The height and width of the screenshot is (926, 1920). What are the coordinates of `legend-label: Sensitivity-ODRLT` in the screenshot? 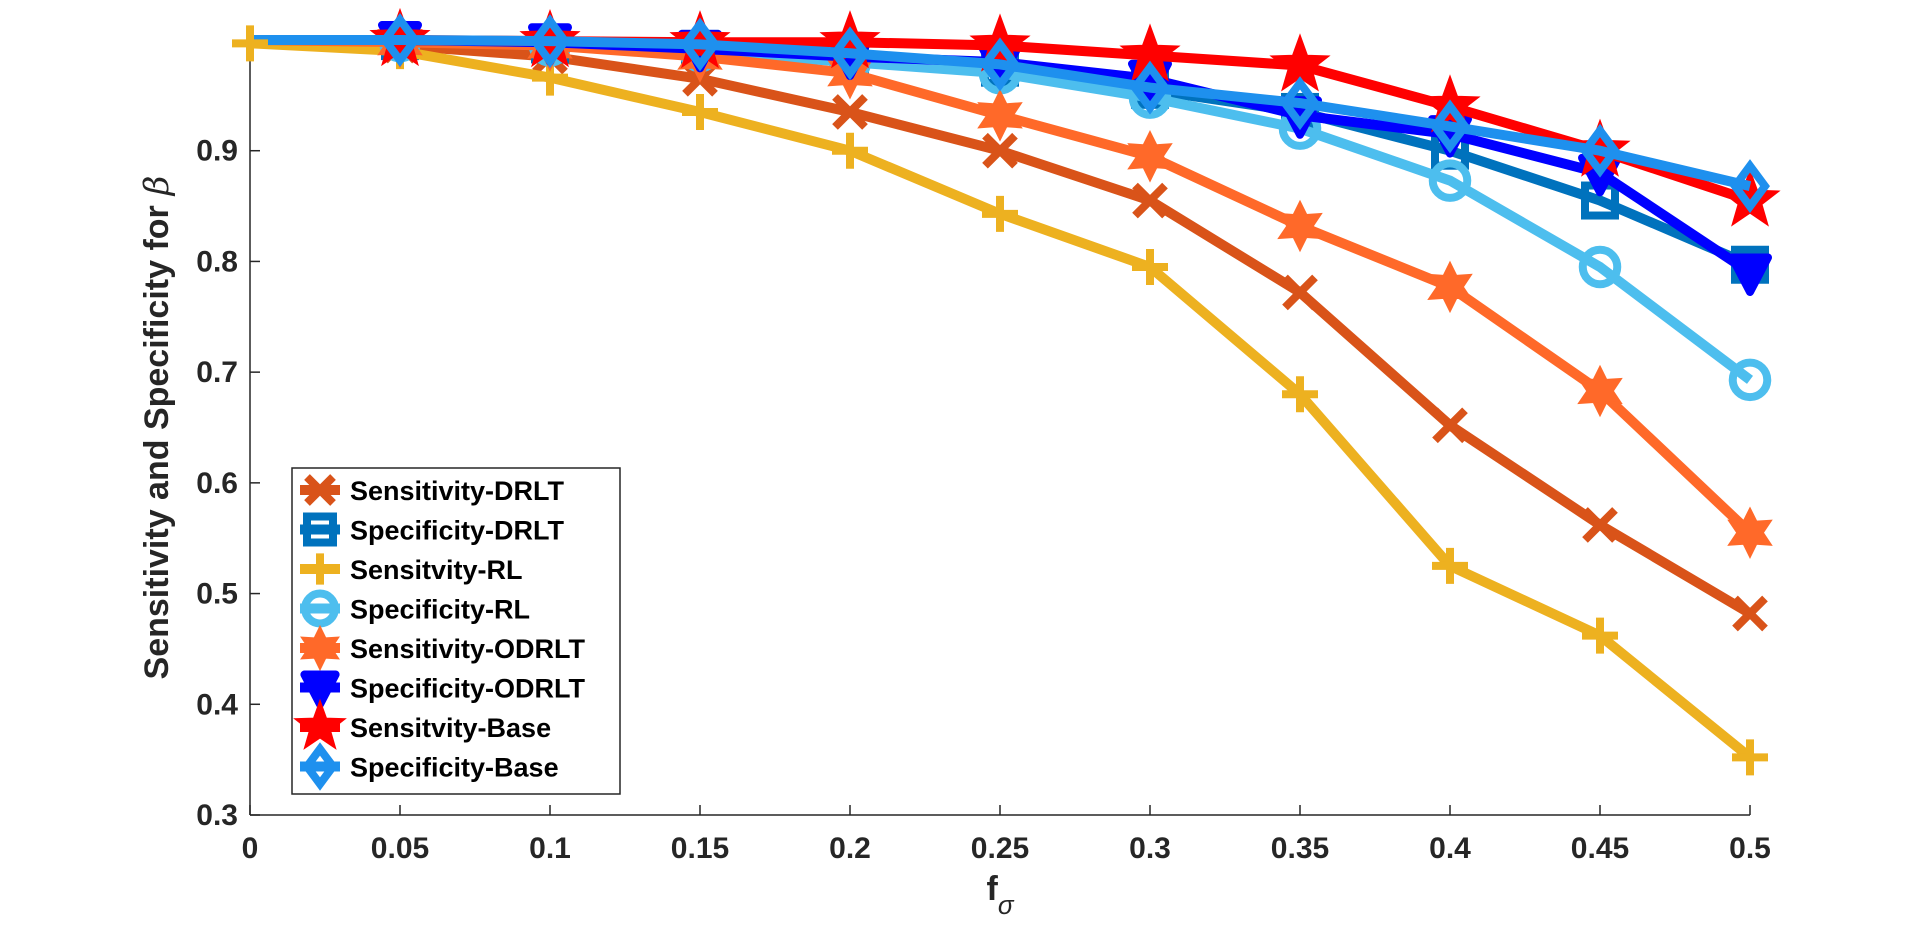 It's located at (468, 649).